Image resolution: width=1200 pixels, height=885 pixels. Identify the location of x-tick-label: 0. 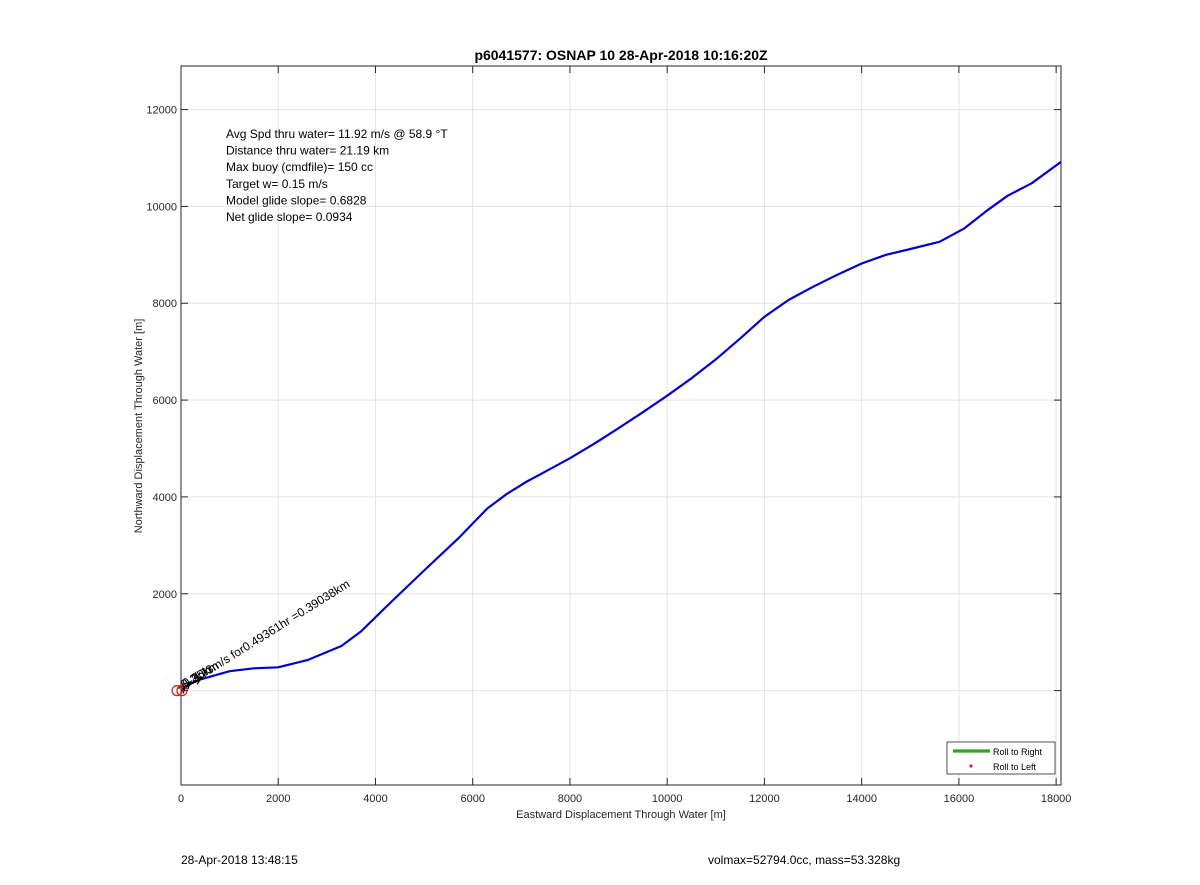
(181, 799).